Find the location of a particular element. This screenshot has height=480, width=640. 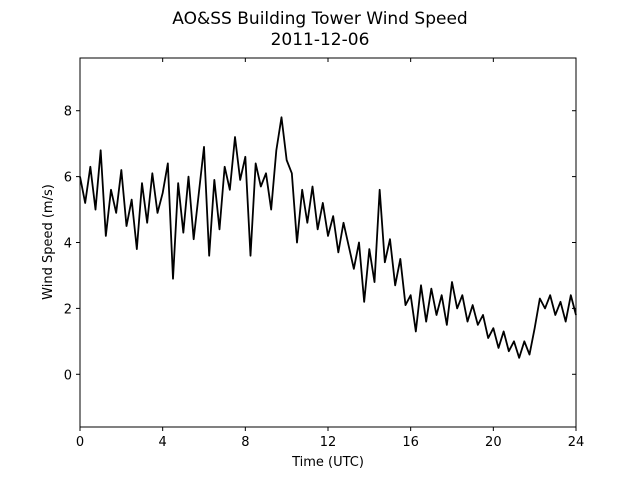

y-tick-label: 0 is located at coordinates (68, 375).